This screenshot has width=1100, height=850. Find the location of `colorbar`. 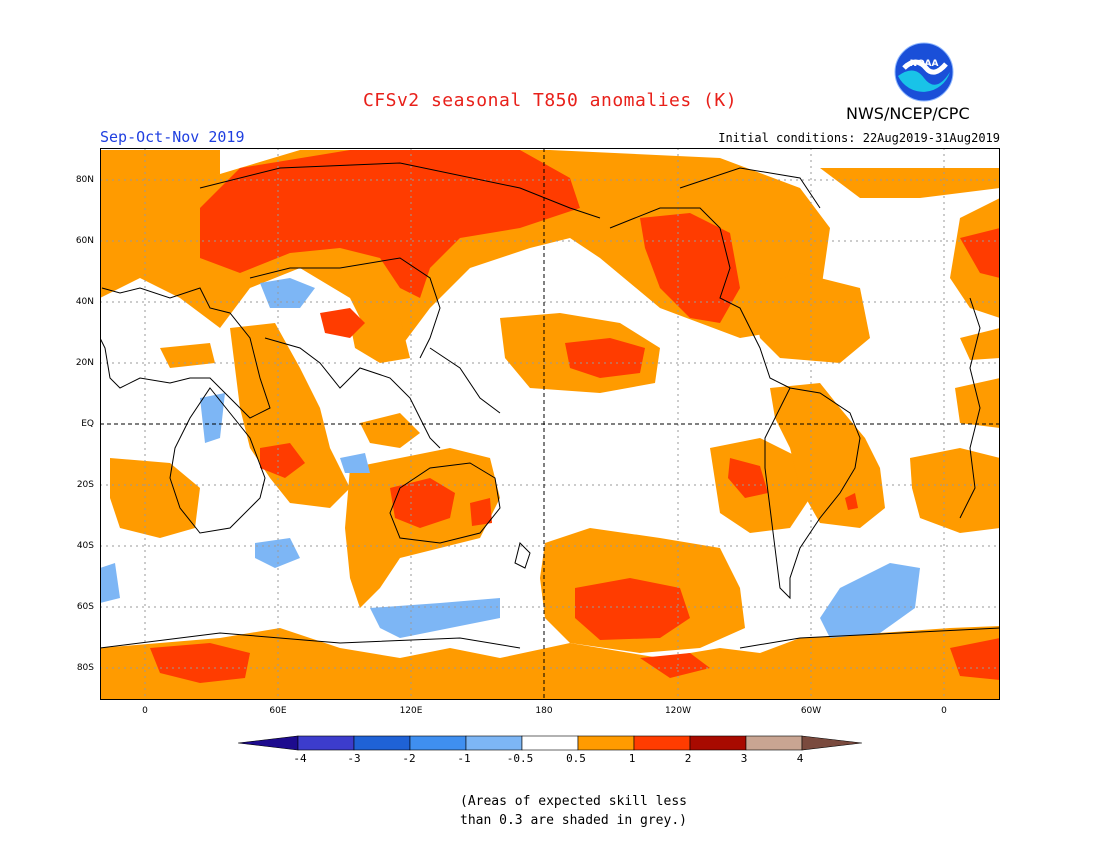

colorbar is located at coordinates (550, 743).